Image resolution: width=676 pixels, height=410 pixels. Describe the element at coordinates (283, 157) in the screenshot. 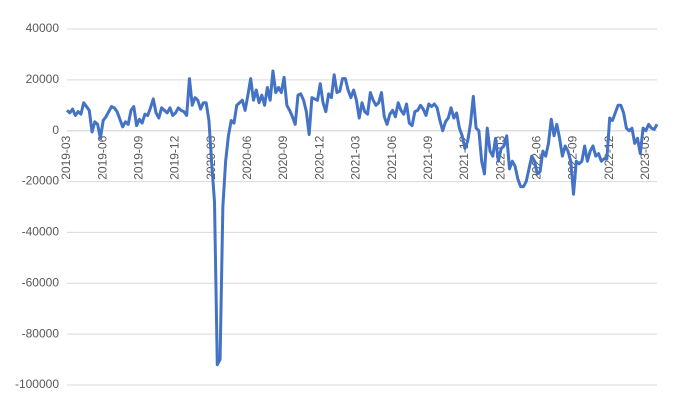

I see `x-tick-label: 2020-09` at that location.